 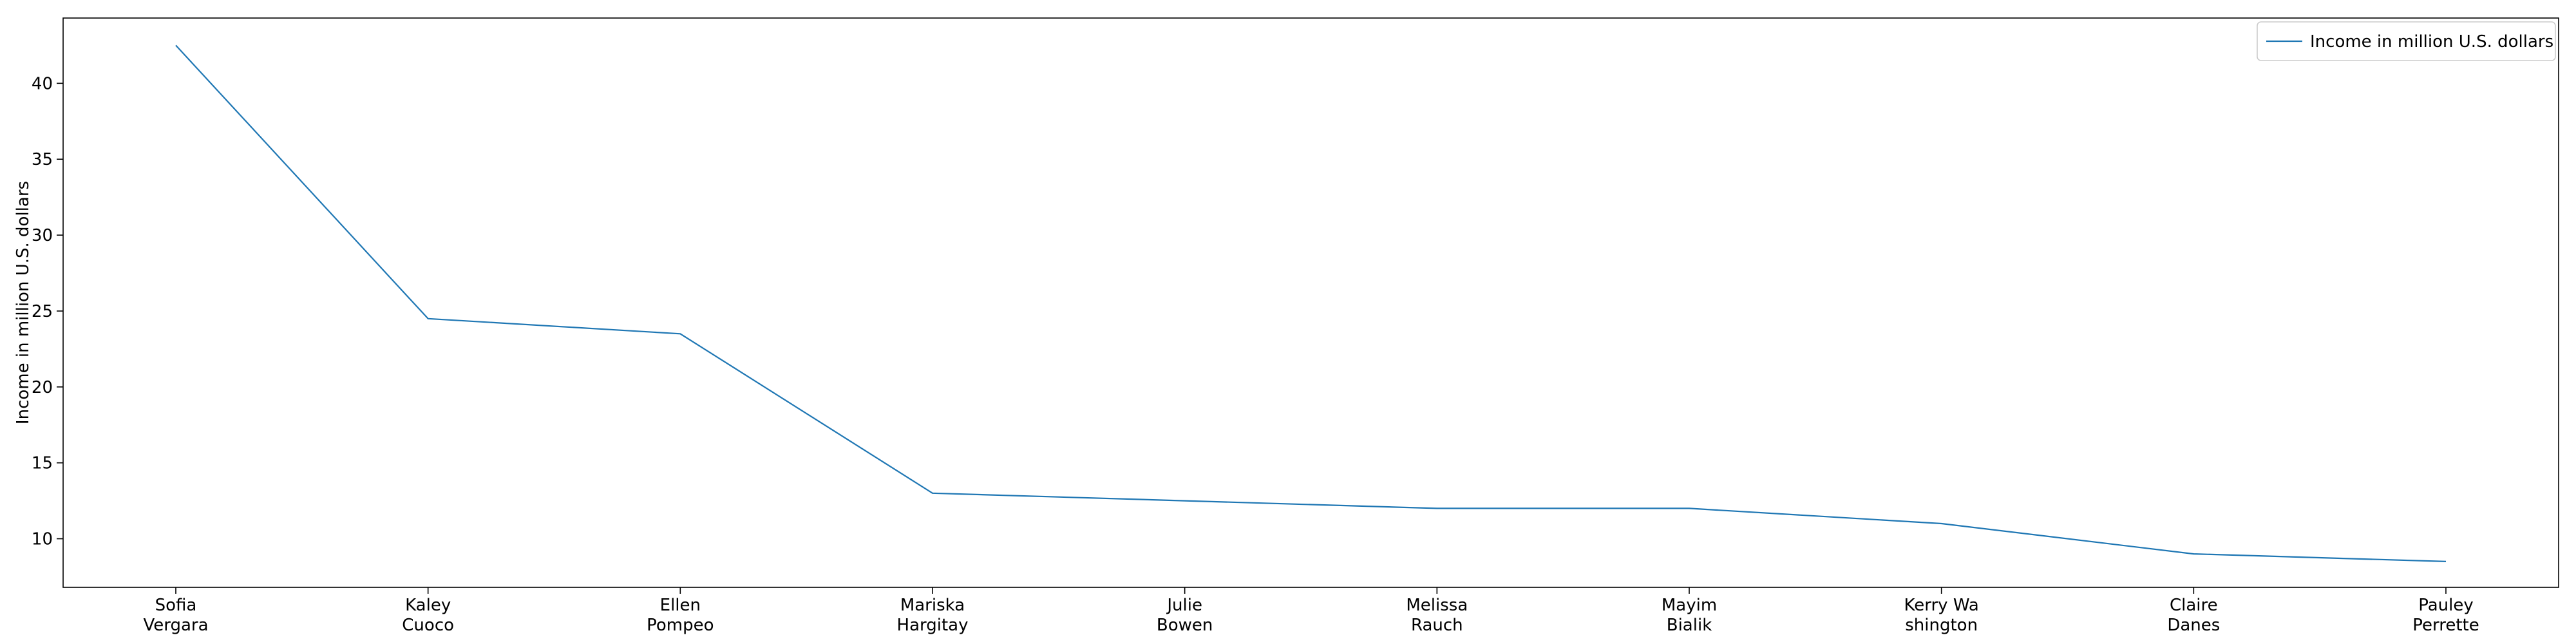 I want to click on y-axis-label: Income in million U.S. dollars, so click(x=24, y=302).